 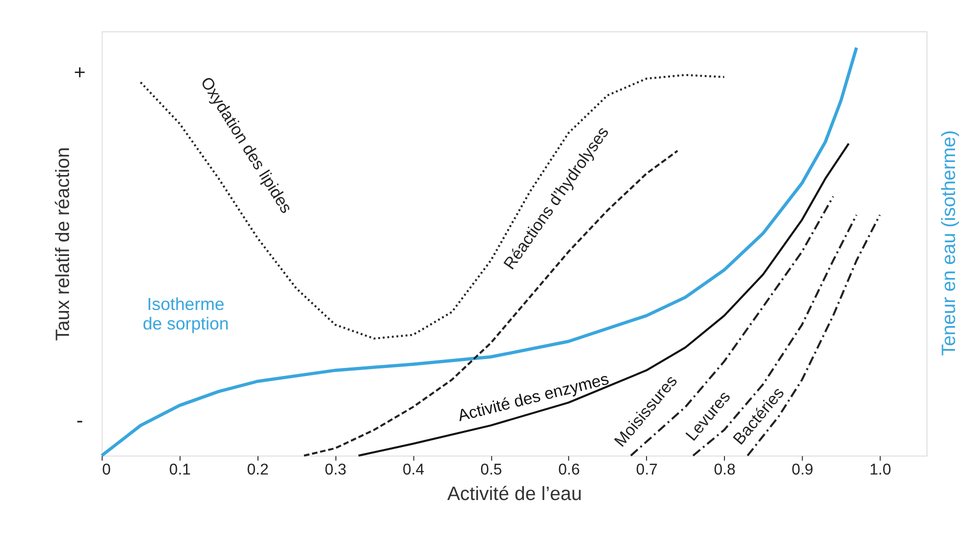 I want to click on x-tick-label: 0.5, so click(x=491, y=469).